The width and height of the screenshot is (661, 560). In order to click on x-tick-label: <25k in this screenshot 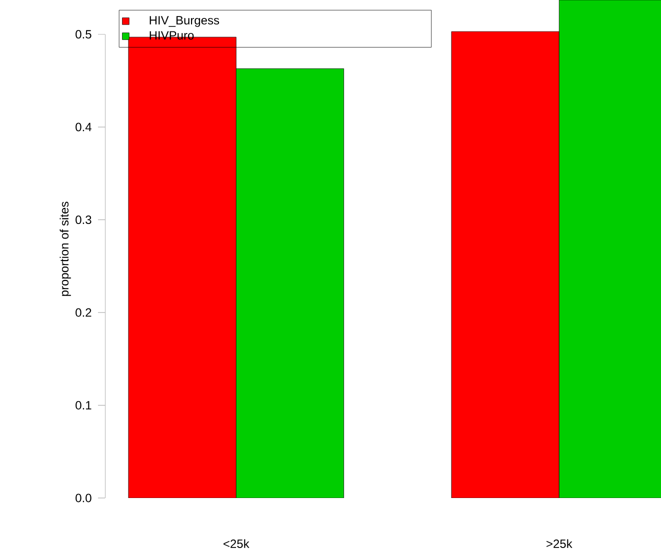, I will do `click(237, 543)`.